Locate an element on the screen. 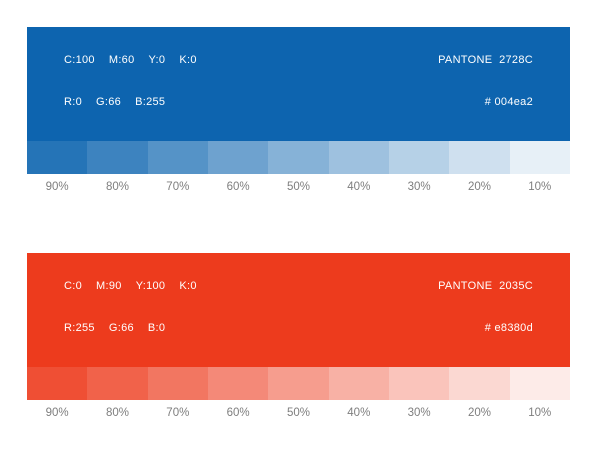 The image size is (600, 458). tint-bar-red is located at coordinates (298, 383).